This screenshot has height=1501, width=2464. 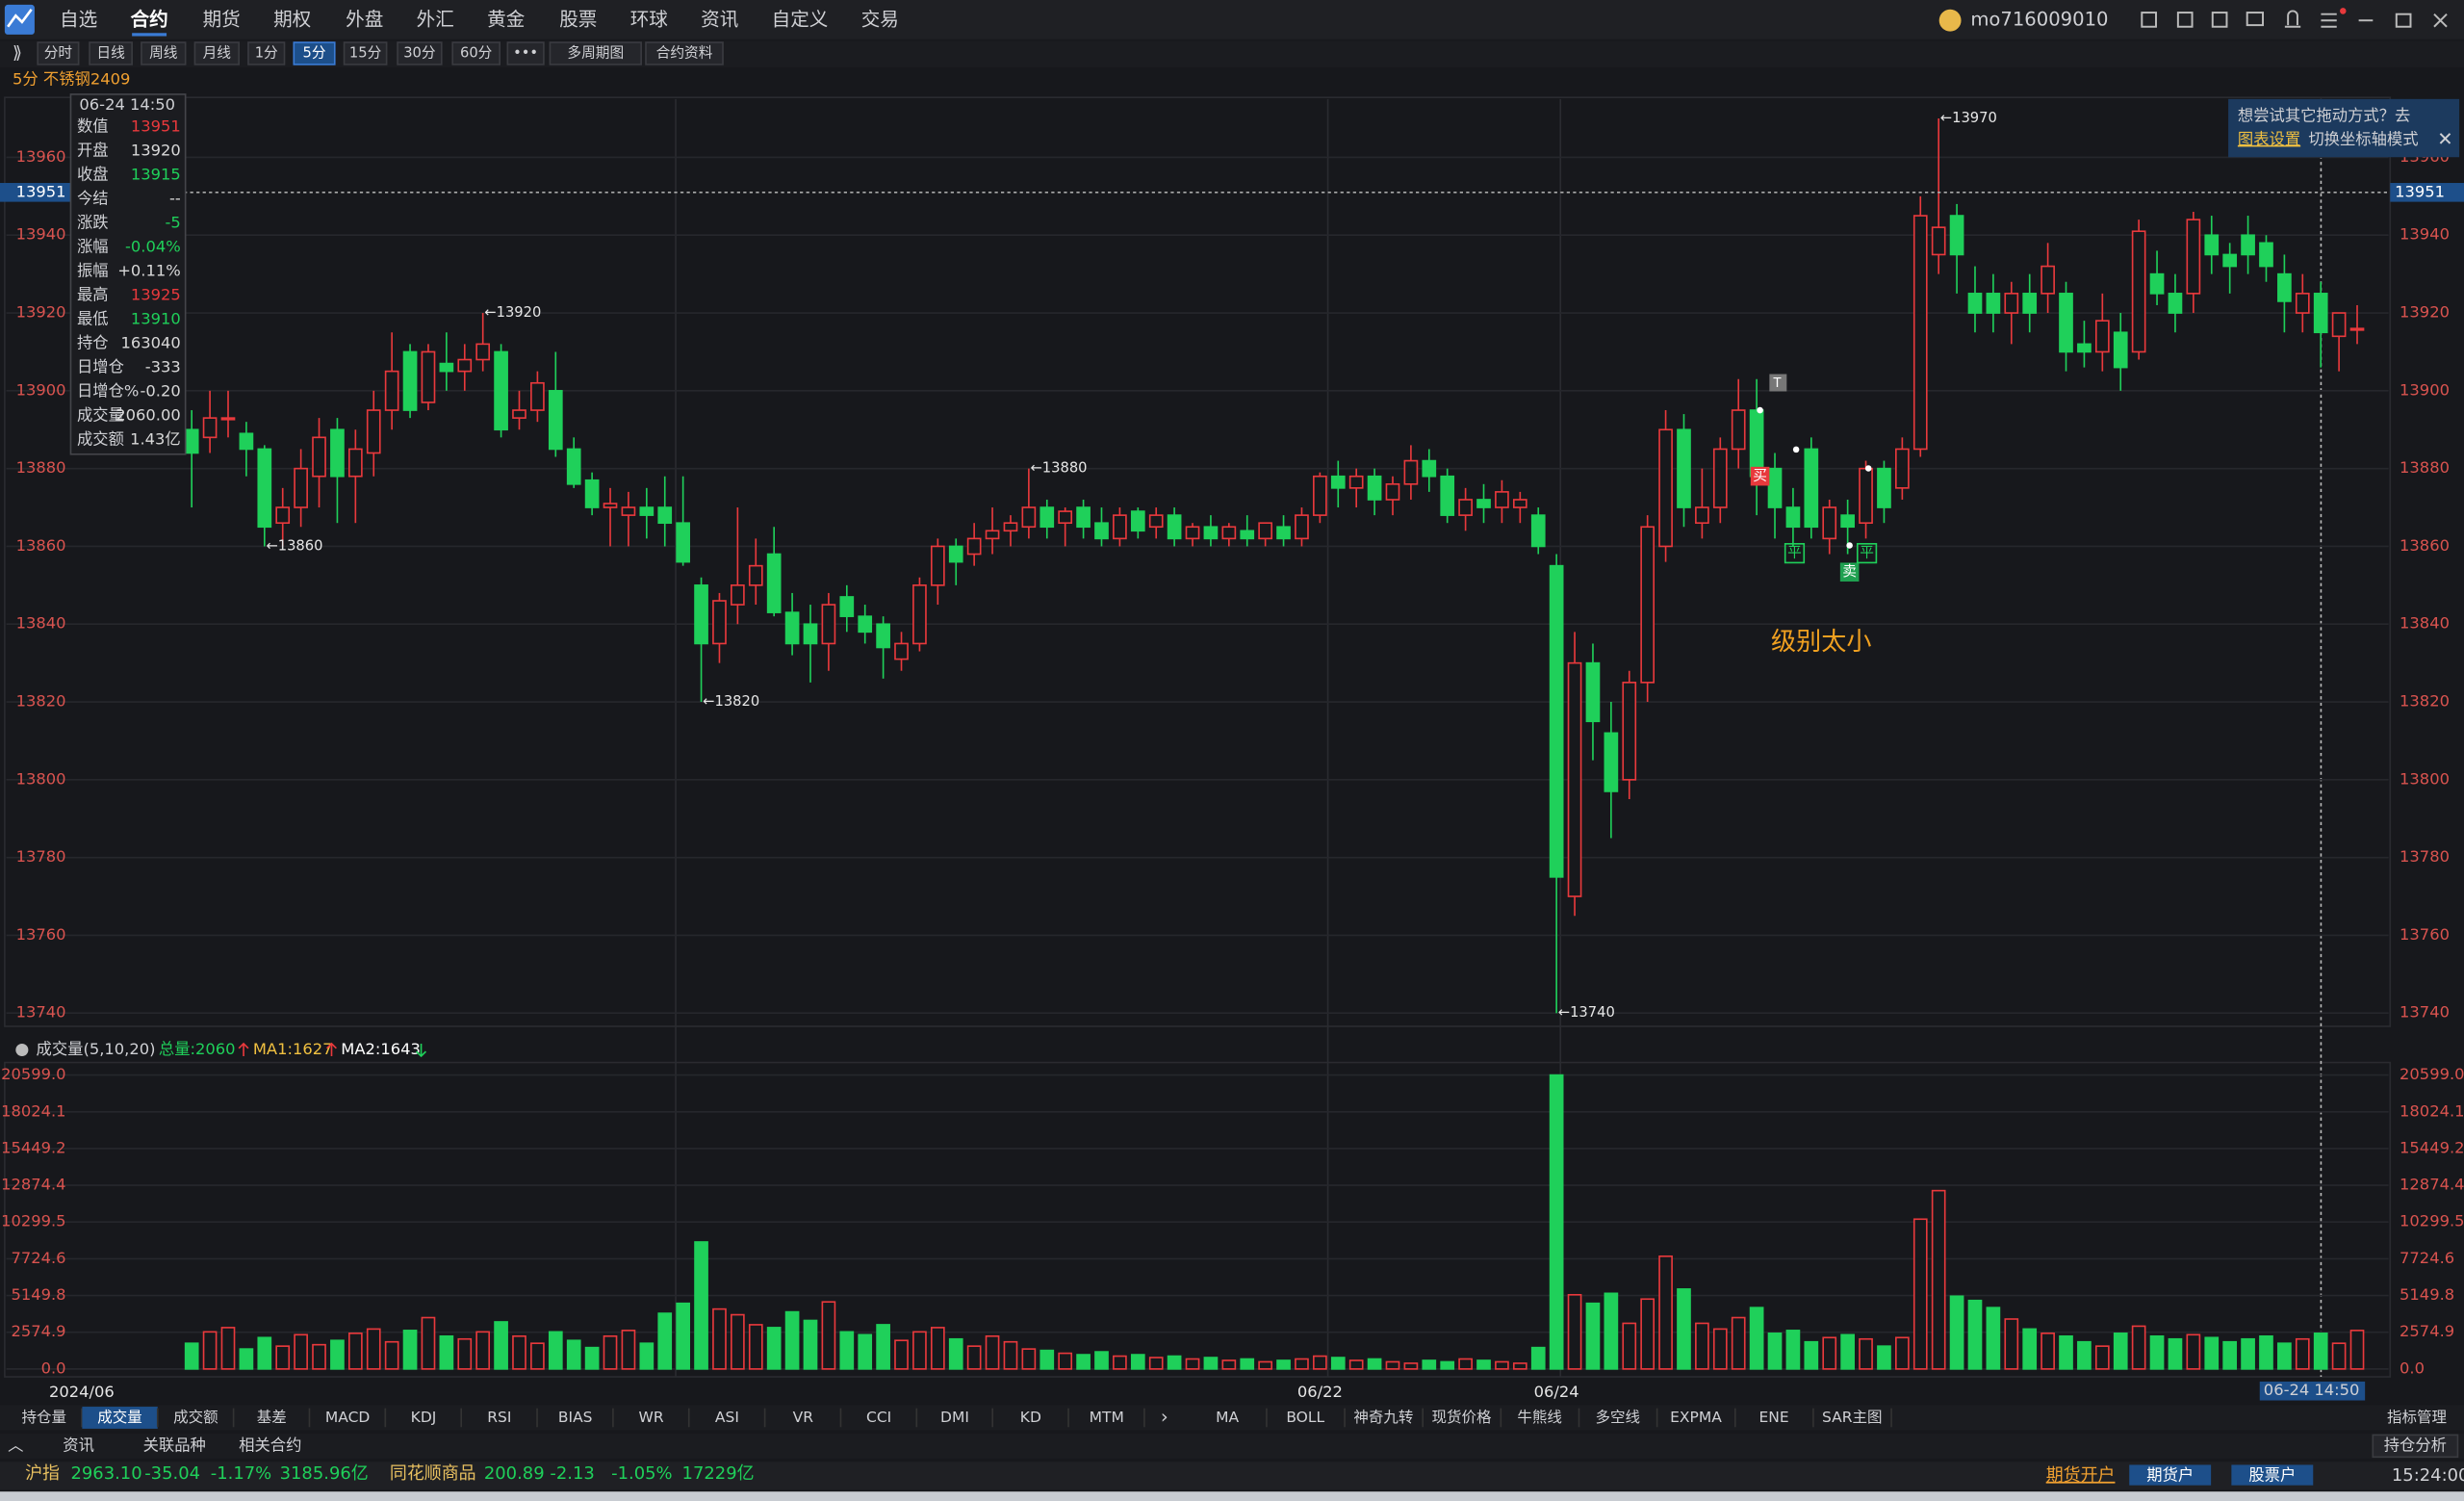 I want to click on overlay-tab: 多空线, so click(x=1618, y=1417).